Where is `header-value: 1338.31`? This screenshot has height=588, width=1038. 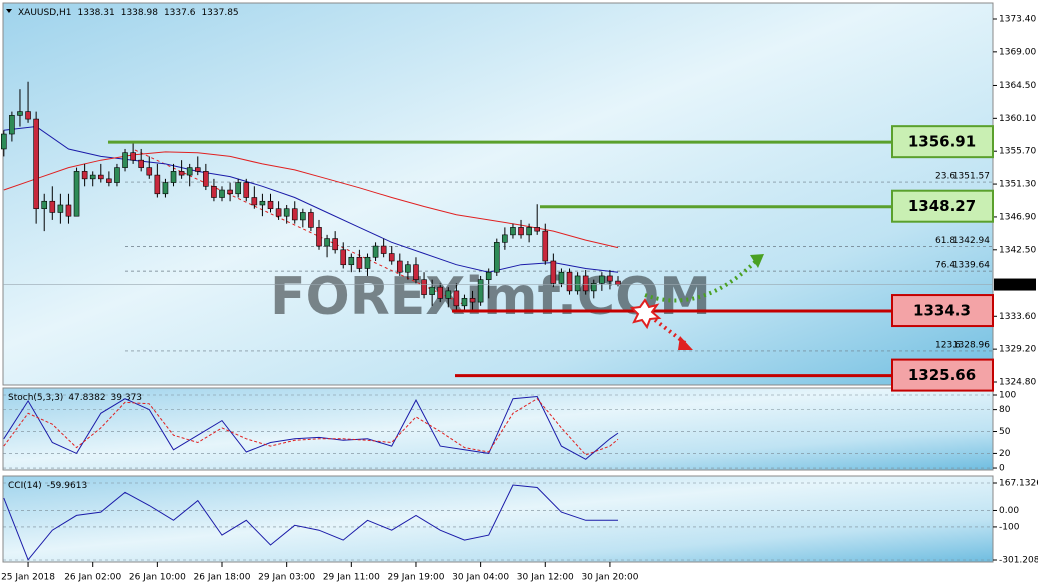
header-value: 1338.31 is located at coordinates (96, 13).